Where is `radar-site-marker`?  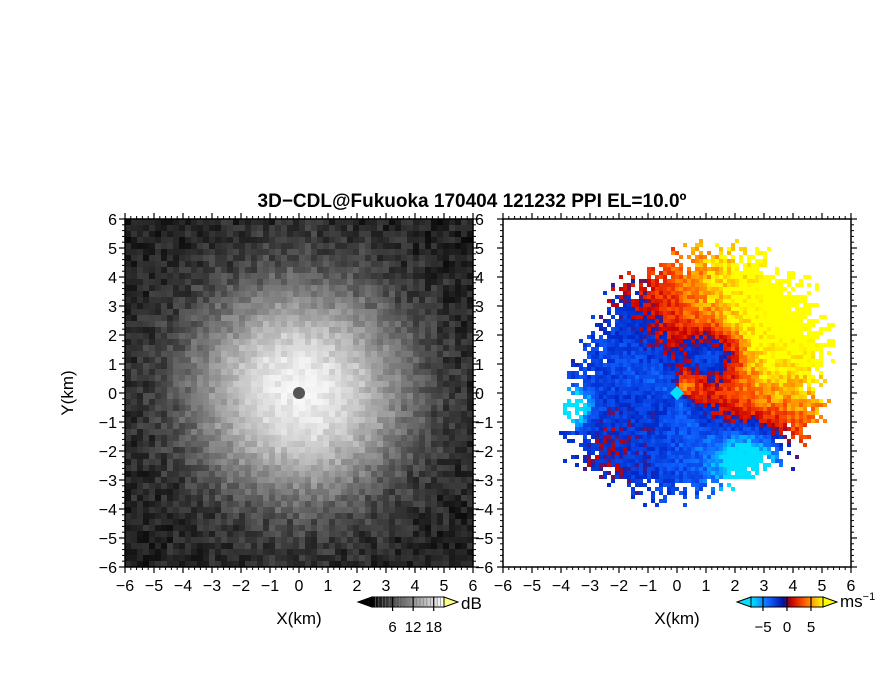
radar-site-marker is located at coordinates (299, 393).